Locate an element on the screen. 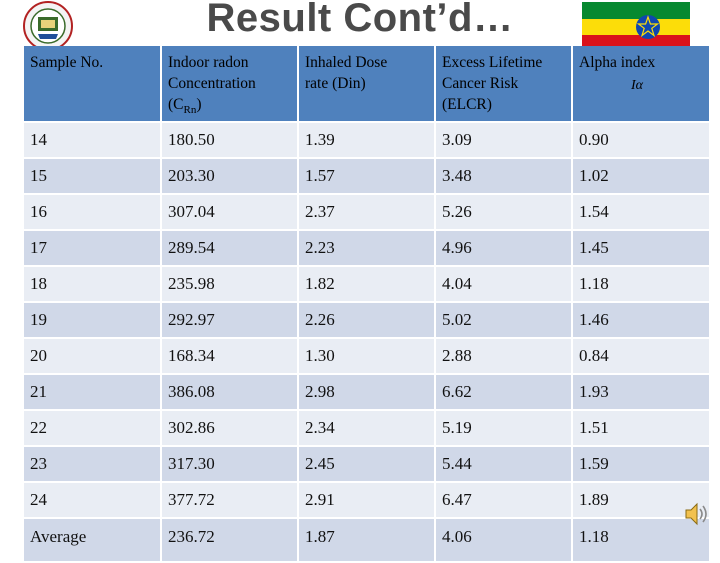 The width and height of the screenshot is (720, 563). cell-elcr: 3.48 is located at coordinates (504, 176).